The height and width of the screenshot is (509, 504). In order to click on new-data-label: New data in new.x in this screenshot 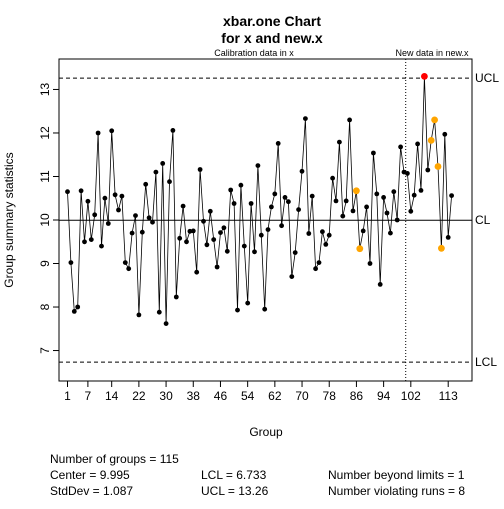, I will do `click(432, 53)`.